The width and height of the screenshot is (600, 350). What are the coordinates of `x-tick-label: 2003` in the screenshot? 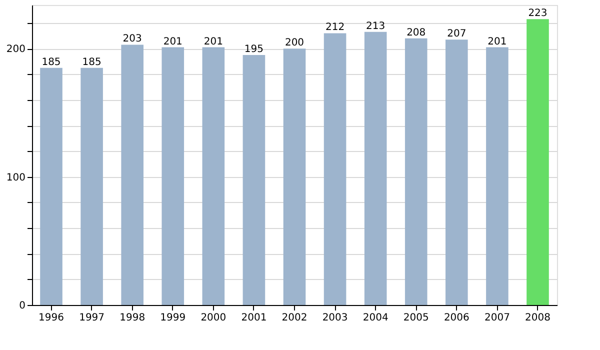 It's located at (335, 318).